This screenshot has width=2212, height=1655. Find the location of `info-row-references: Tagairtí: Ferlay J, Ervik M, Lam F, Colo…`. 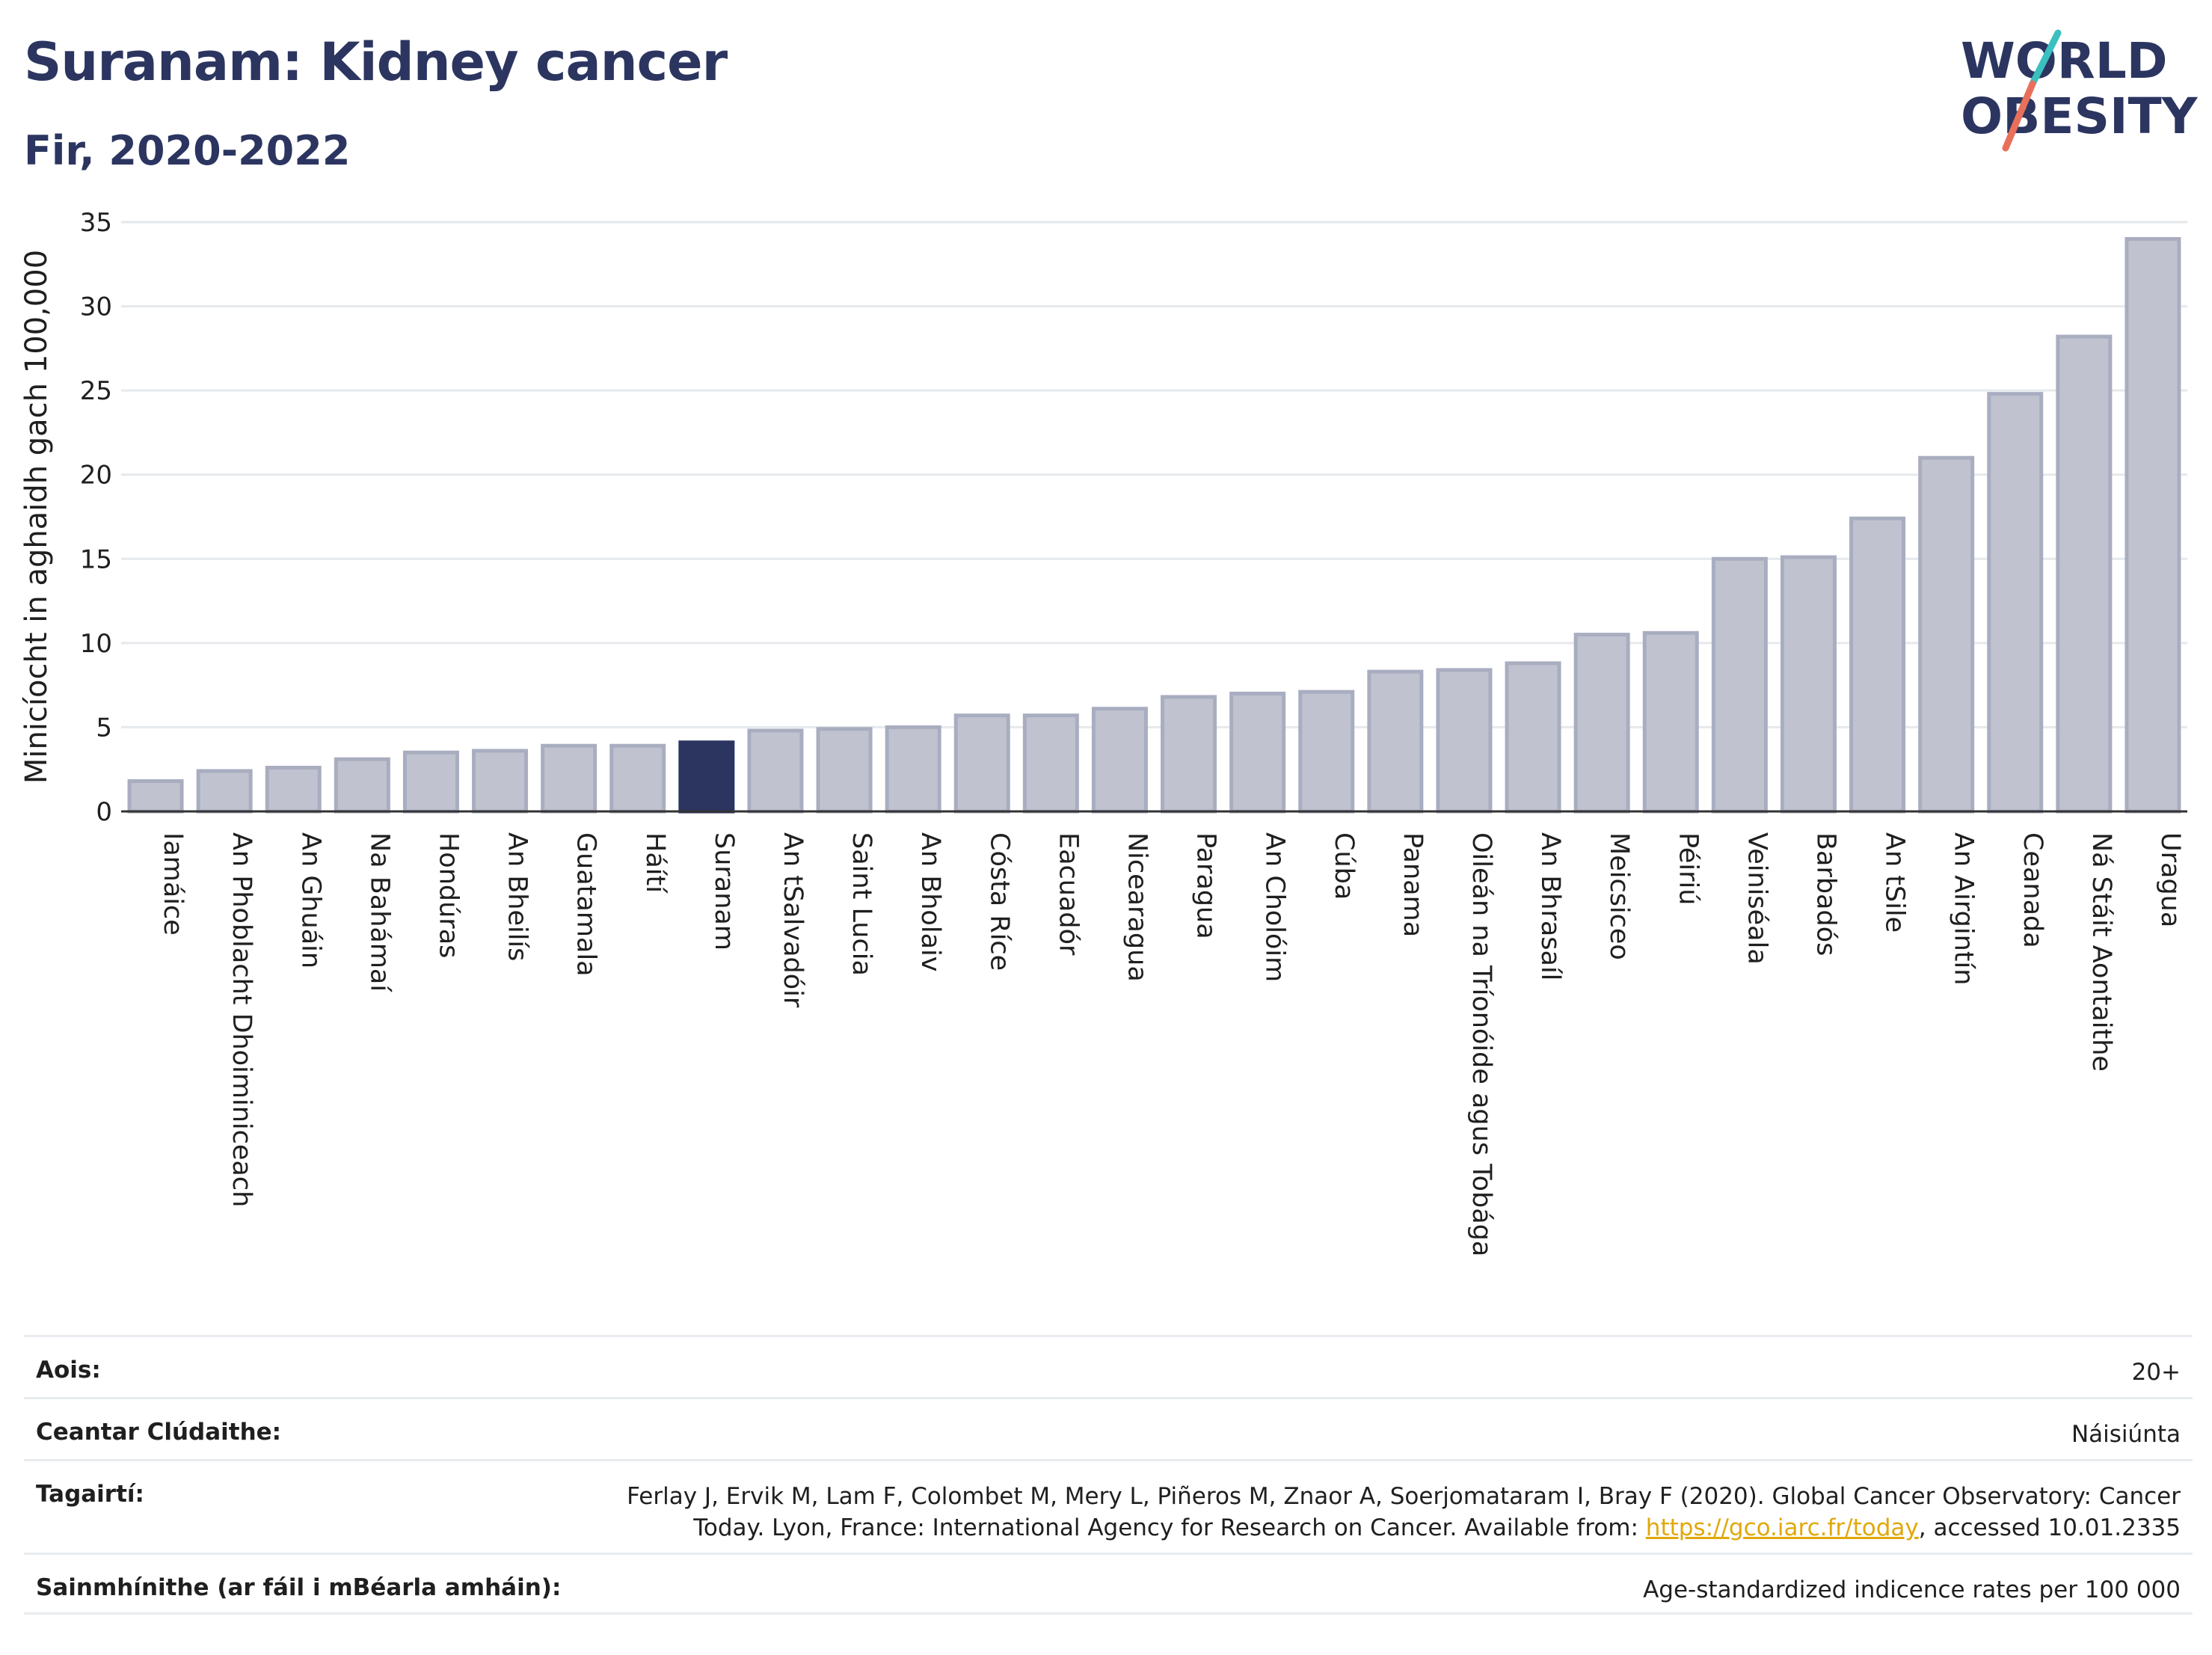

info-row-references: Tagairtí: Ferlay J, Ervik M, Lam F, Colo… is located at coordinates (1108, 1506).